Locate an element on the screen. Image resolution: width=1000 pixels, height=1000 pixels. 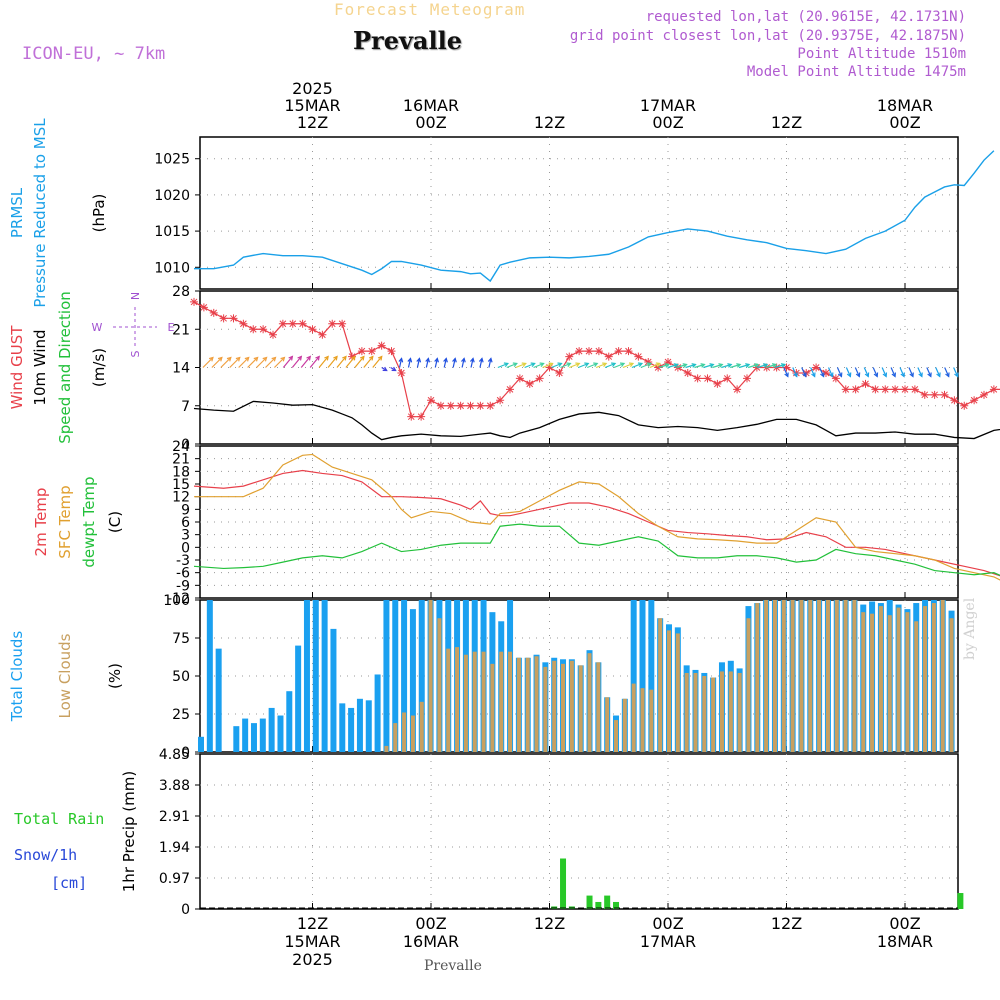
bottom-time-label: 18MAR is located at coordinates (905, 941).